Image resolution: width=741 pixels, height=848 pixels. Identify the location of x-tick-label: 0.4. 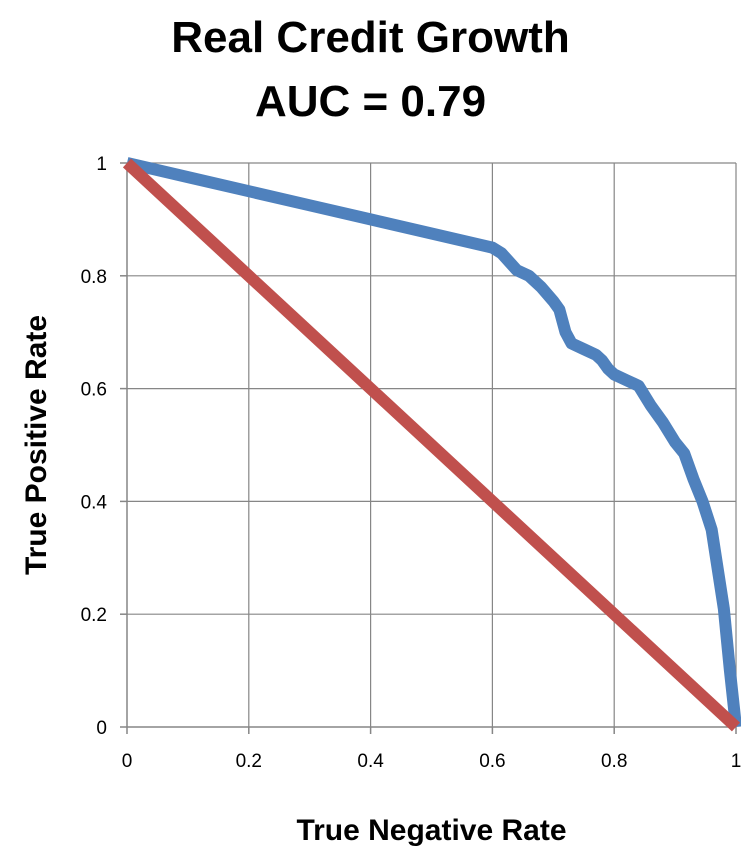
(370, 761).